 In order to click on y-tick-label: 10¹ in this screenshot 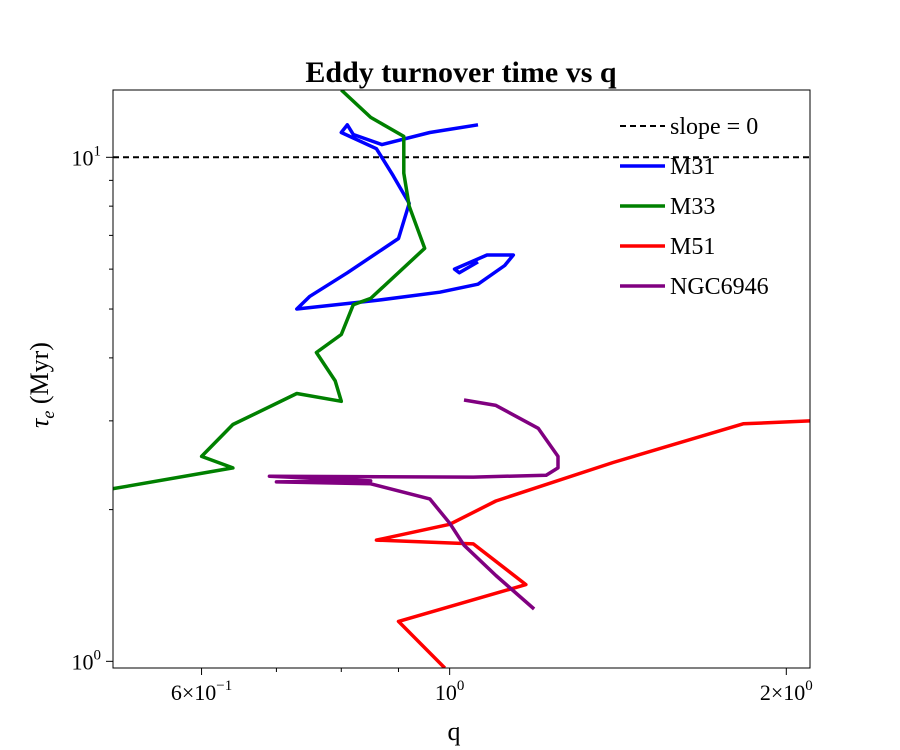, I will do `click(87, 156)`.